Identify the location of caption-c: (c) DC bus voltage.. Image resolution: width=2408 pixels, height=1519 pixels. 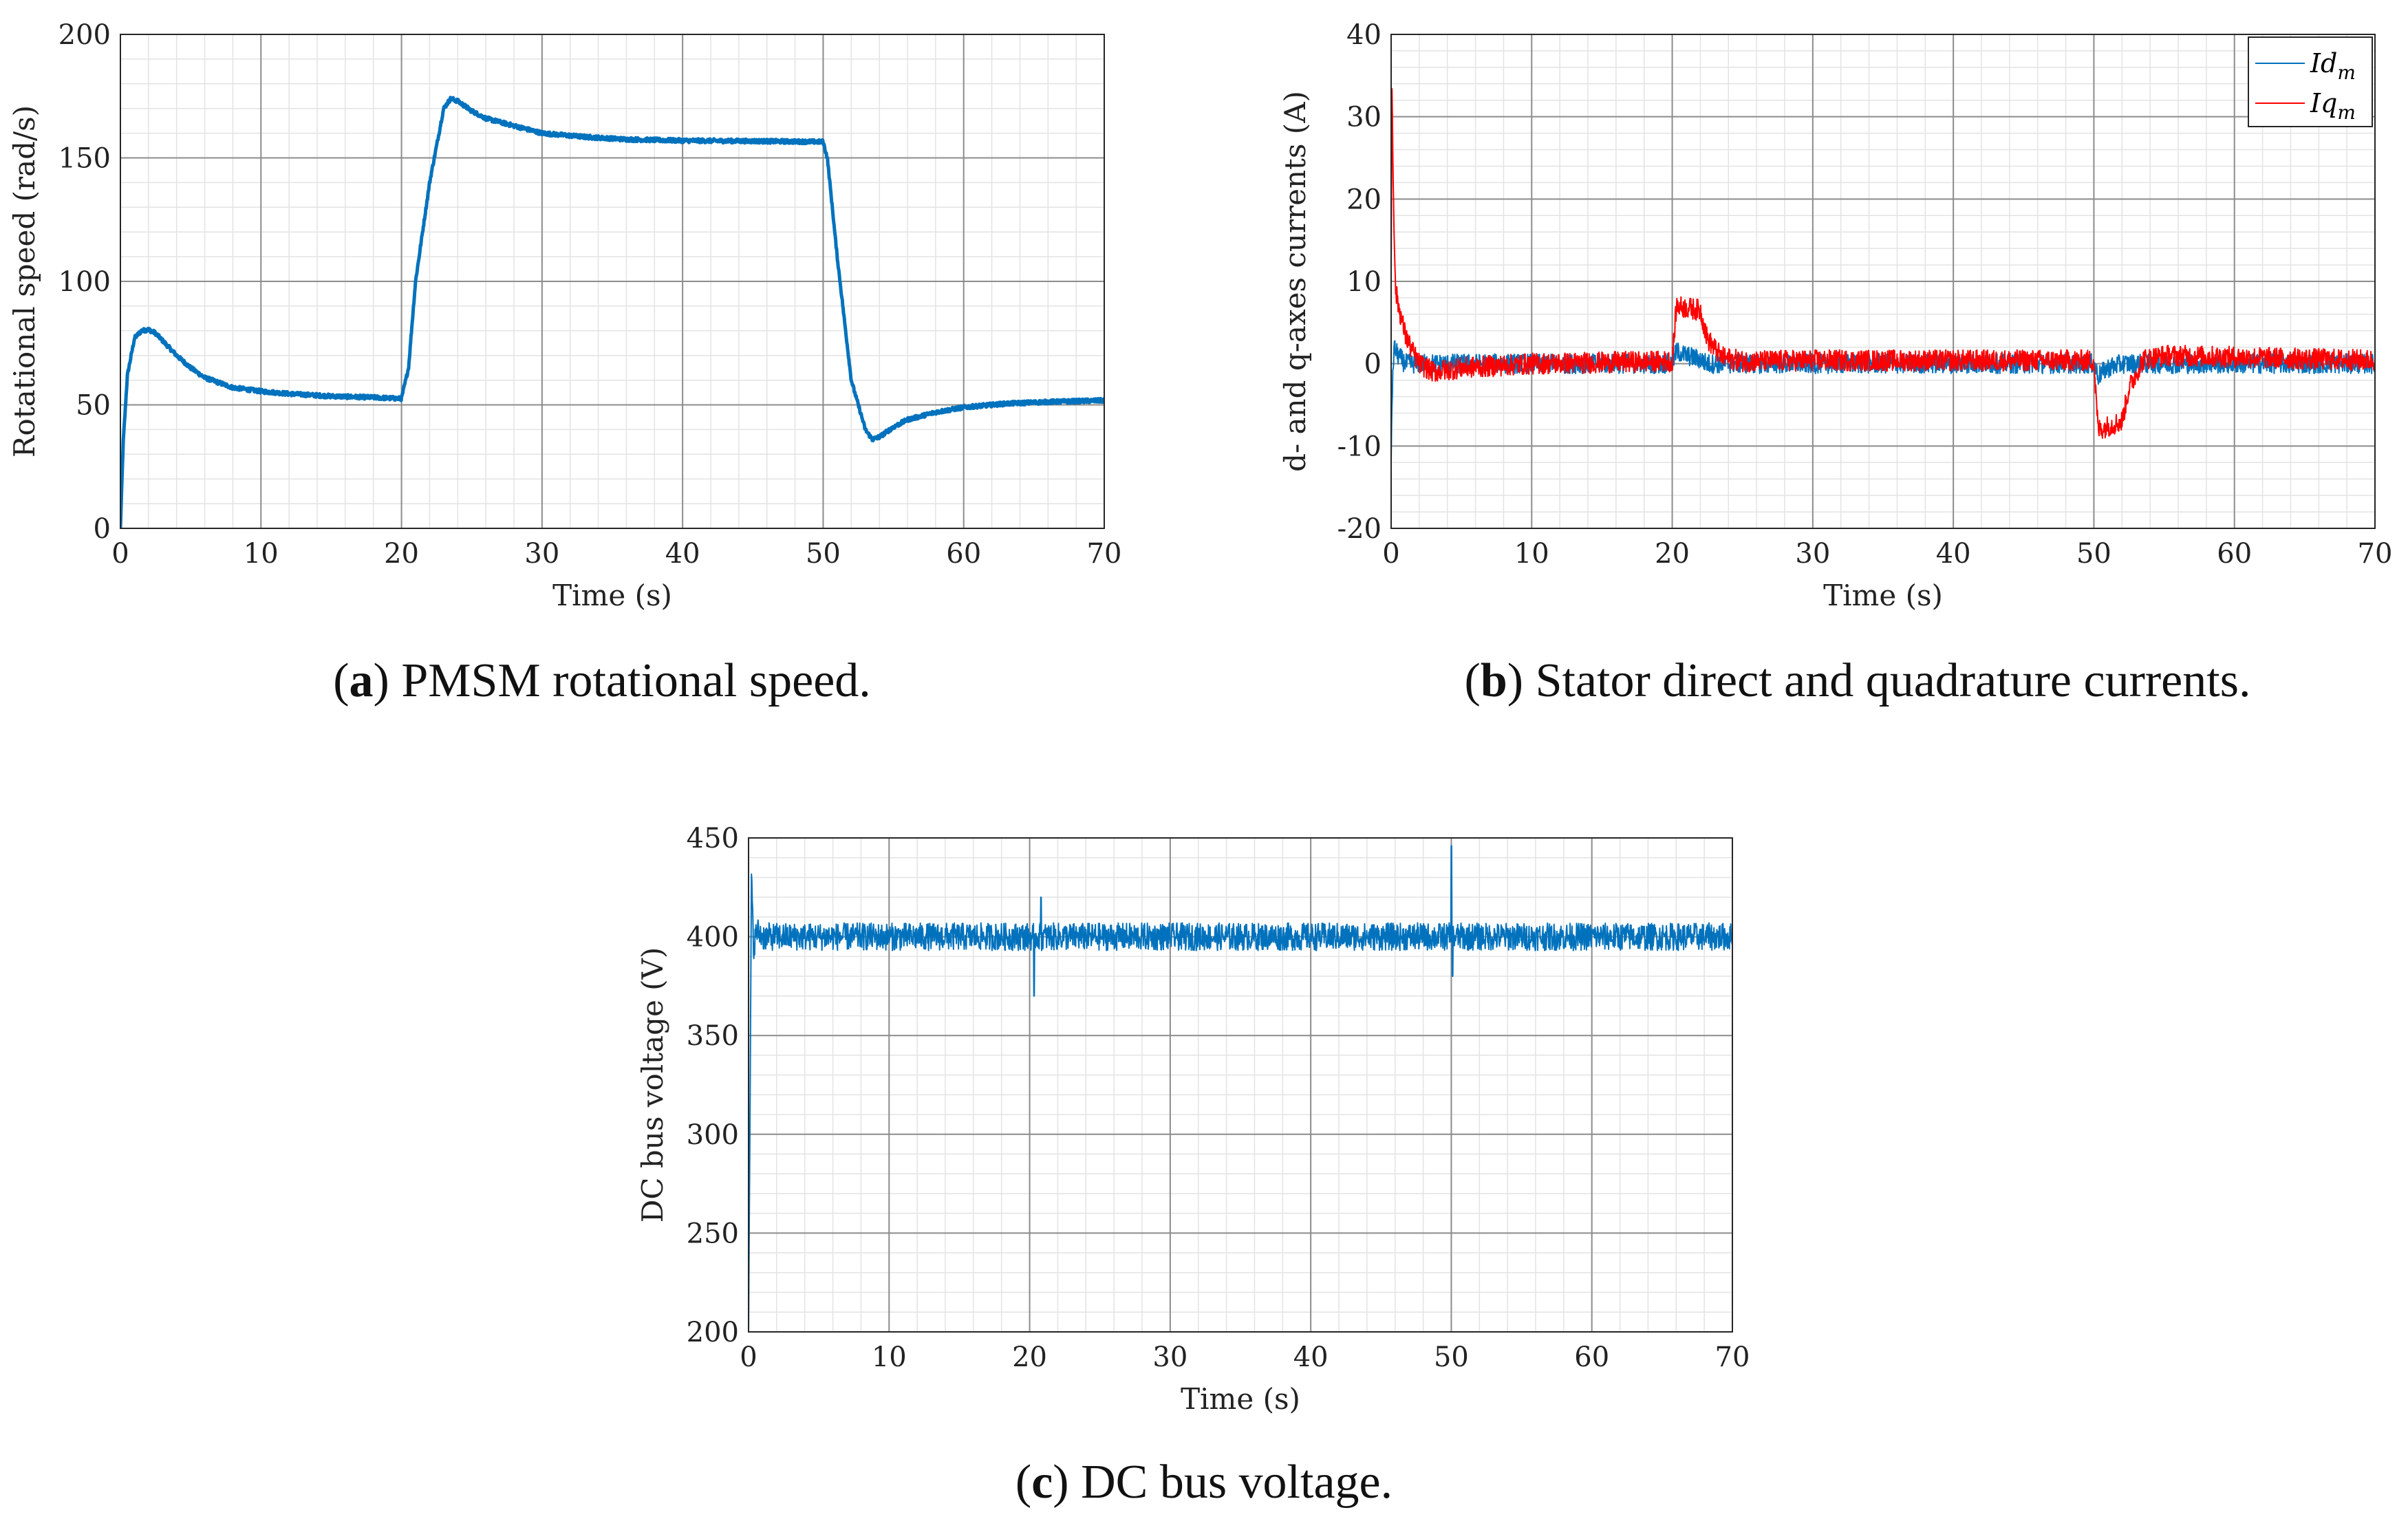
(1204, 1482).